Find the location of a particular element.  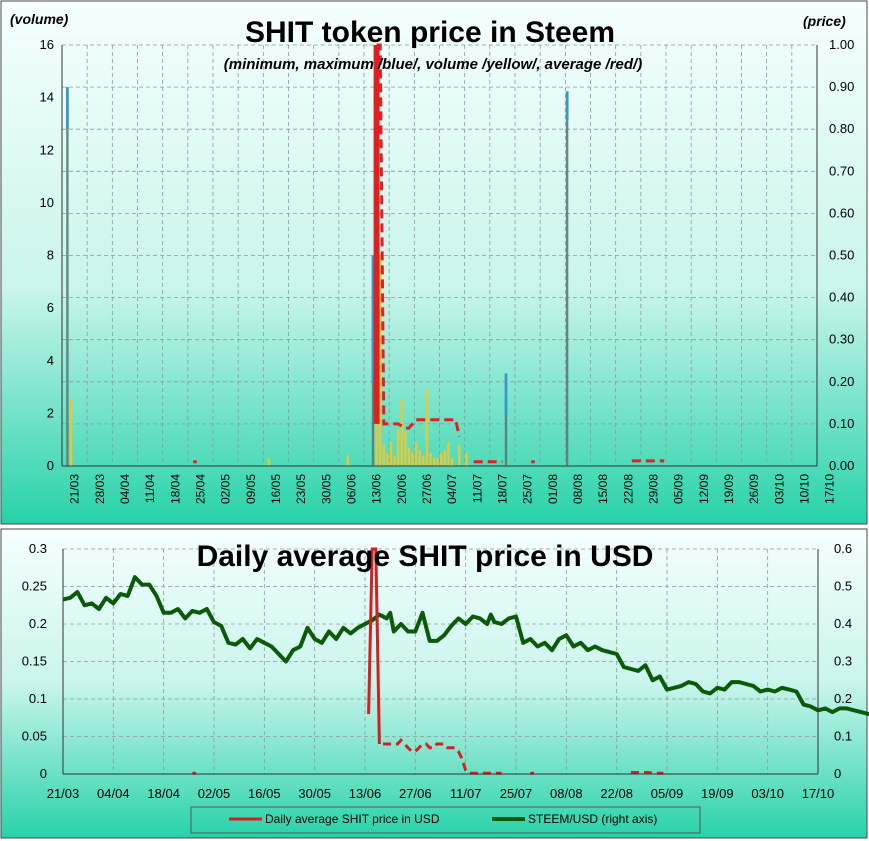

left-y-tick-label: 4 is located at coordinates (50, 360).